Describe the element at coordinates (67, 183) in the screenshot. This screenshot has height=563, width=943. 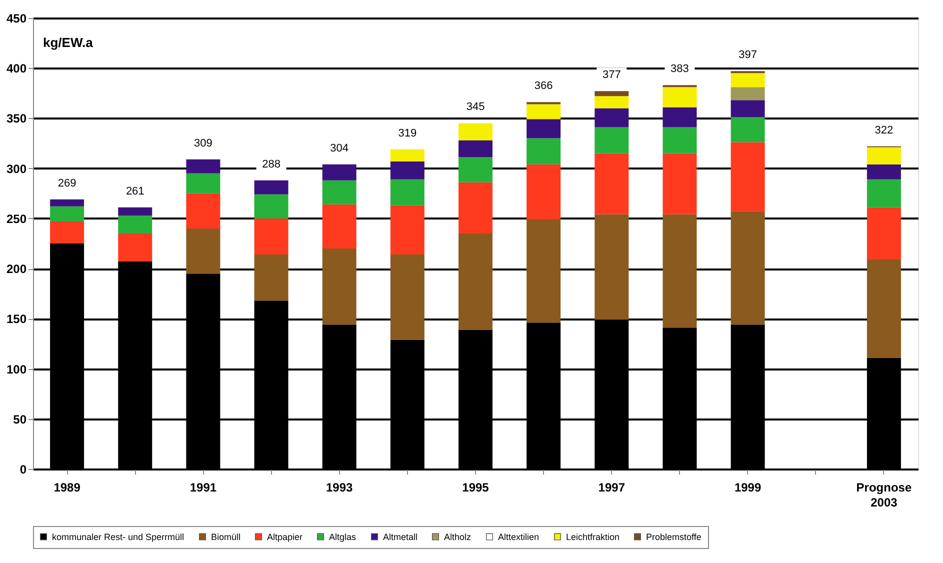
I see `total-label: 269` at that location.